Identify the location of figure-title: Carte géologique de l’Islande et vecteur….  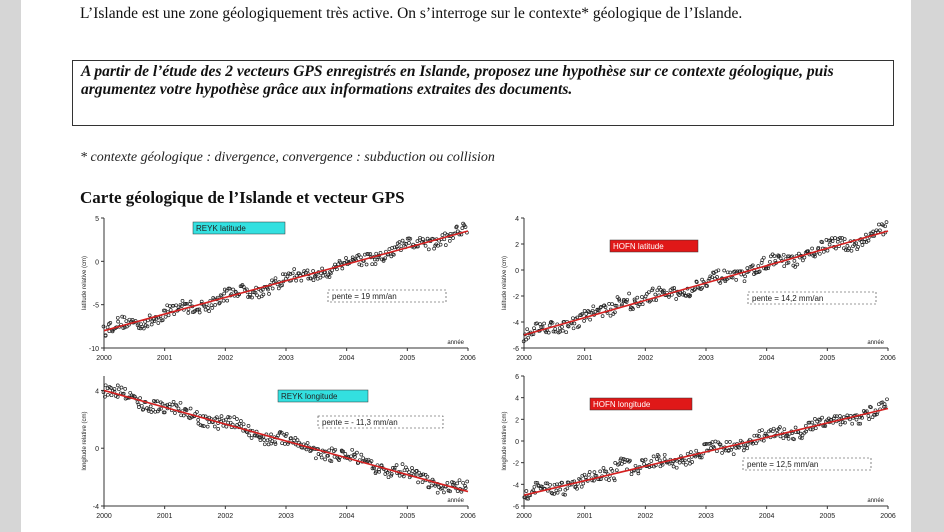
(242, 197).